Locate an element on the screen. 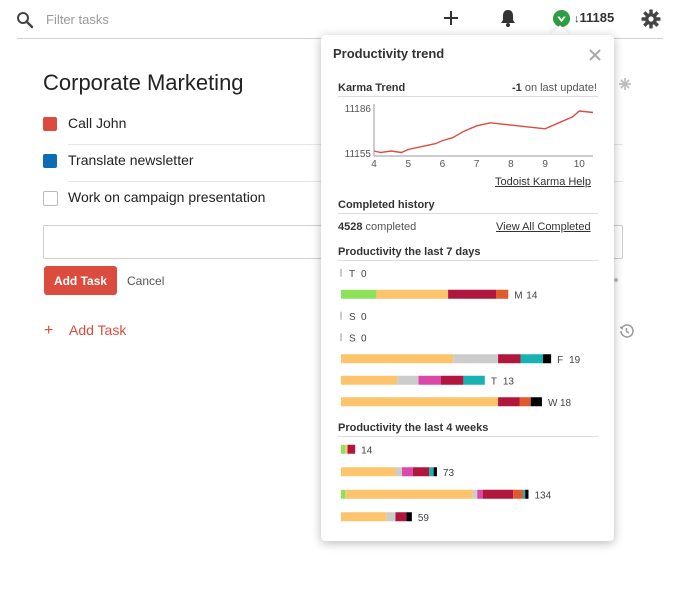 This screenshot has height=589, width=676. completed-number: 4528 is located at coordinates (350, 227).